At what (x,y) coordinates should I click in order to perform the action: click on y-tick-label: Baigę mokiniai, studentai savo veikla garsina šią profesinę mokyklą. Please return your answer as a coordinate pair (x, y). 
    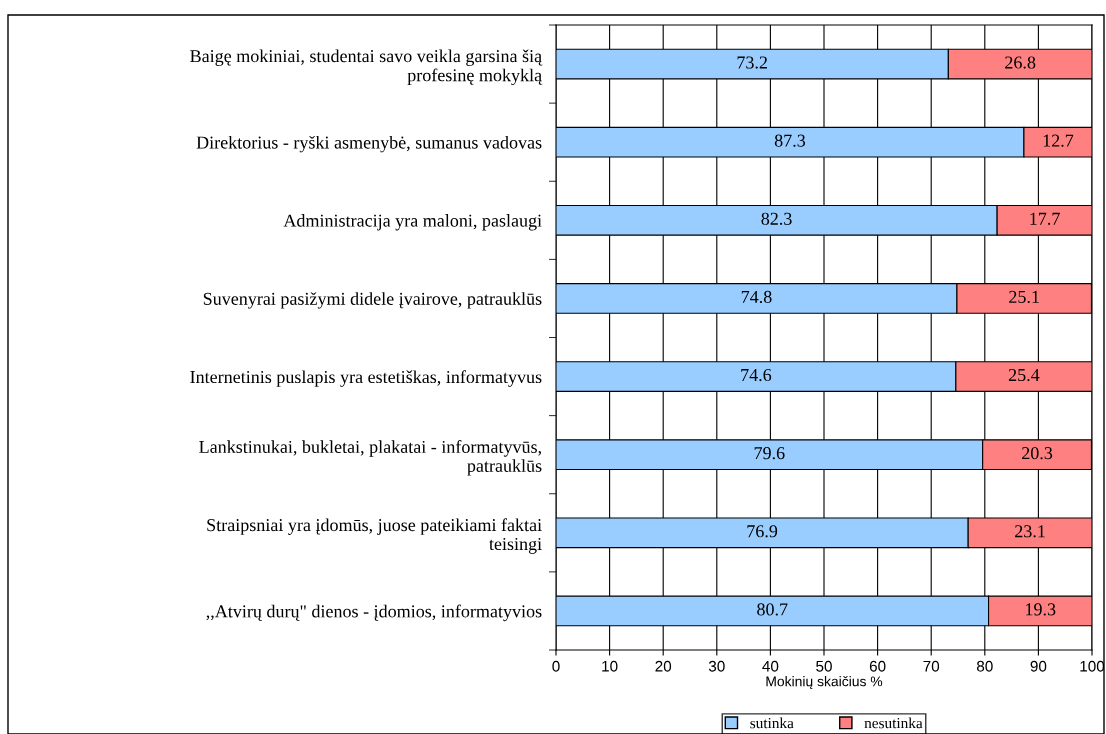
    Looking at the image, I should click on (366, 67).